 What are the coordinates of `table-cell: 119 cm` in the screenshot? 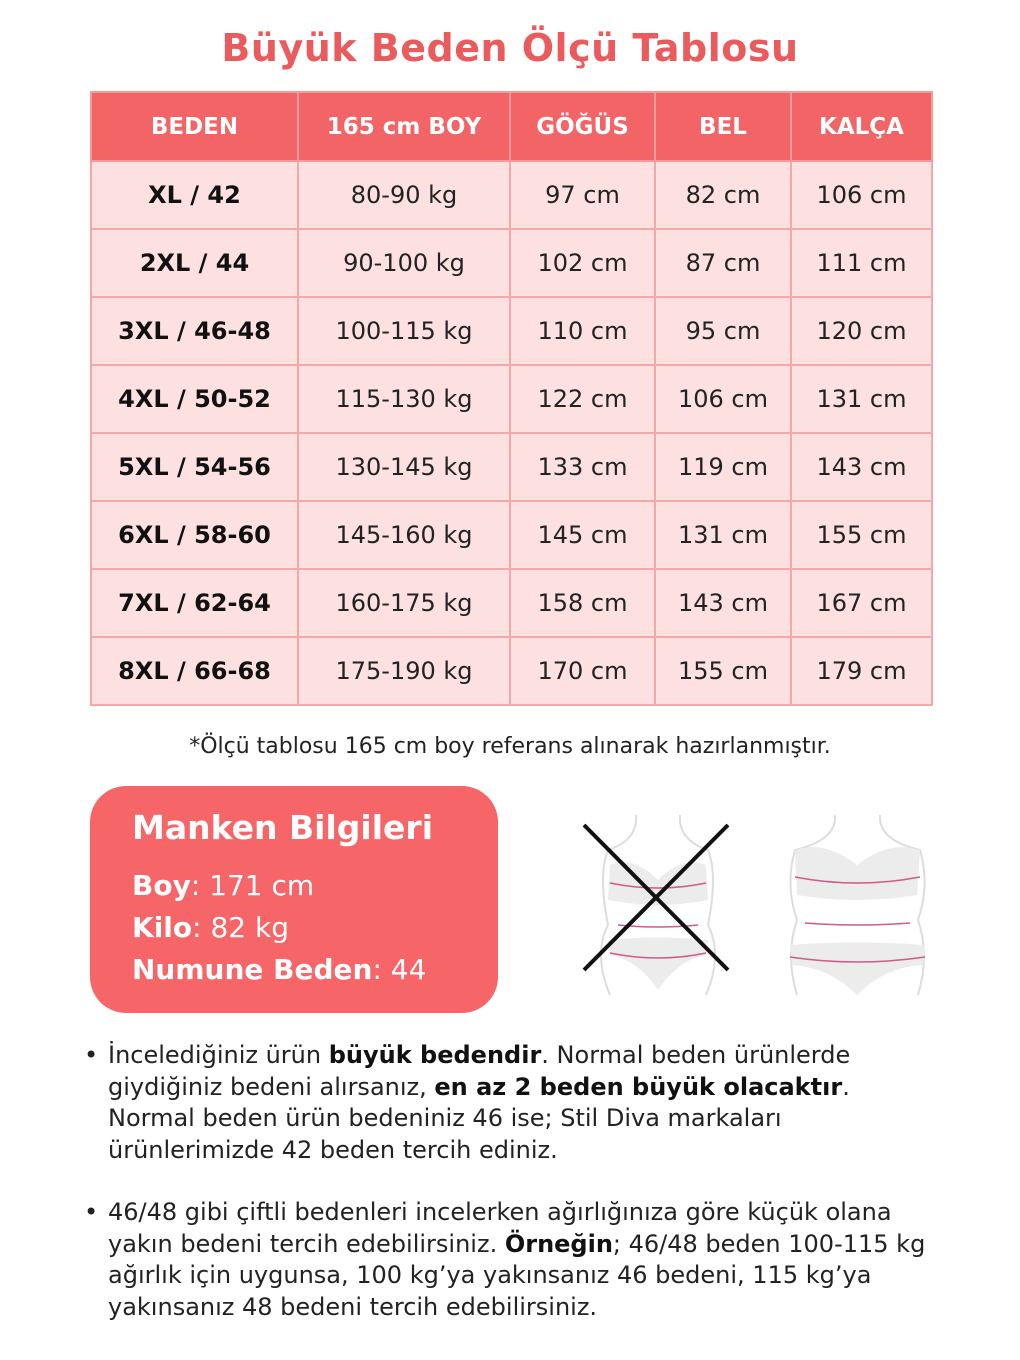 It's located at (723, 467).